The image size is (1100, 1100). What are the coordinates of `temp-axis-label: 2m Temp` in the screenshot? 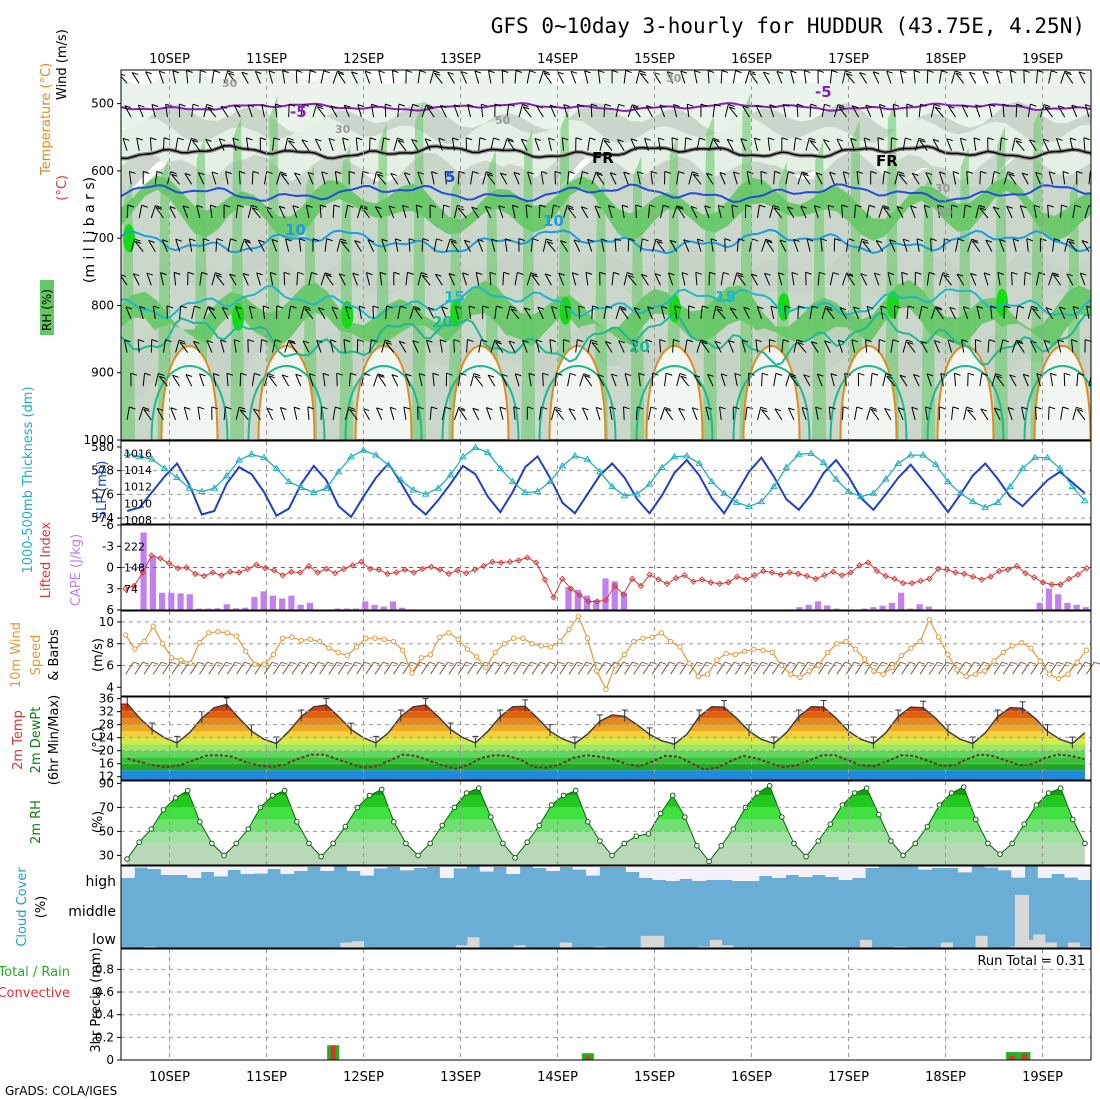 It's located at (18, 740).